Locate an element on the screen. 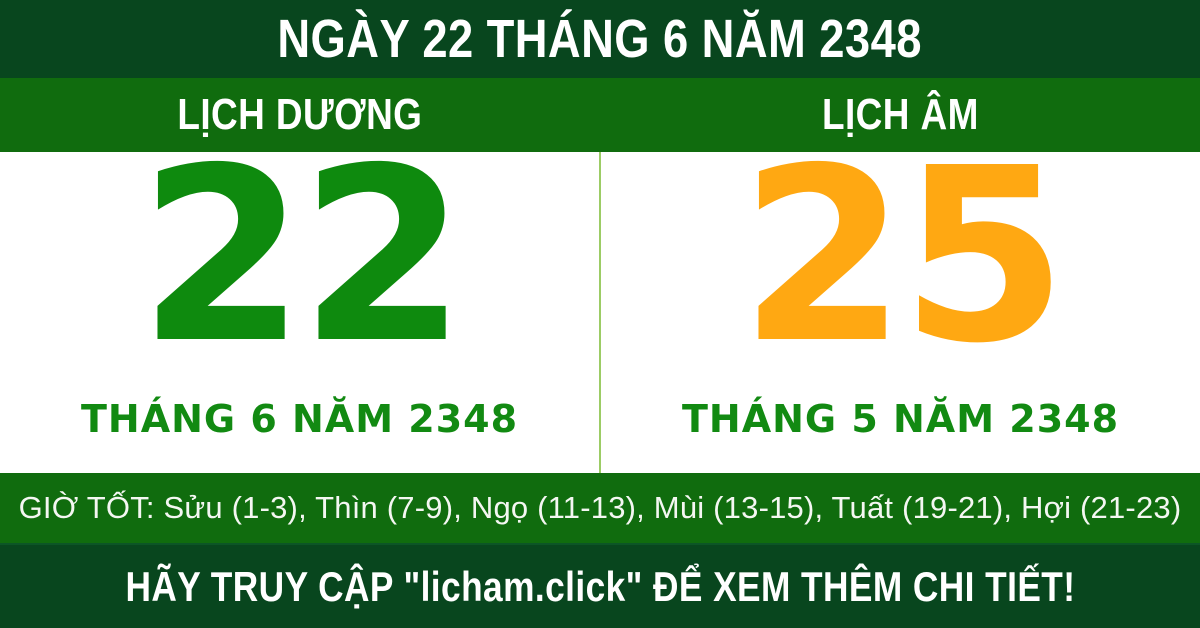  solar-label-cell: LỊCH DƯƠNG is located at coordinates (300, 115).